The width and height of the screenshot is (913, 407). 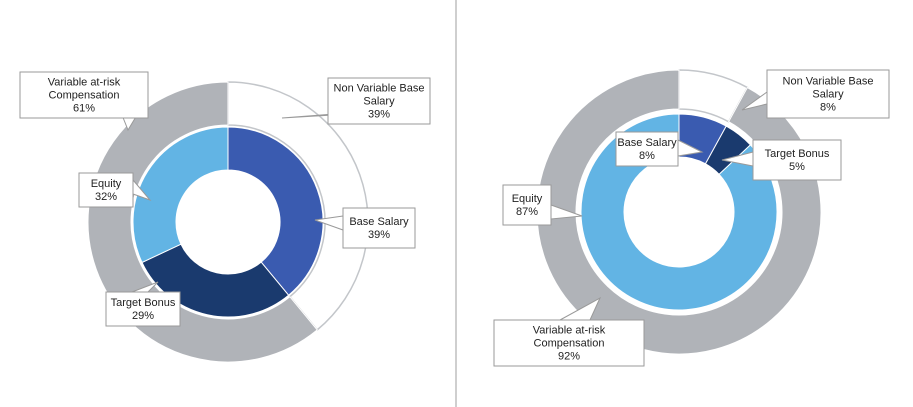 What do you see at coordinates (180, 195) in the screenshot?
I see `inner-ring-slice-equity` at bounding box center [180, 195].